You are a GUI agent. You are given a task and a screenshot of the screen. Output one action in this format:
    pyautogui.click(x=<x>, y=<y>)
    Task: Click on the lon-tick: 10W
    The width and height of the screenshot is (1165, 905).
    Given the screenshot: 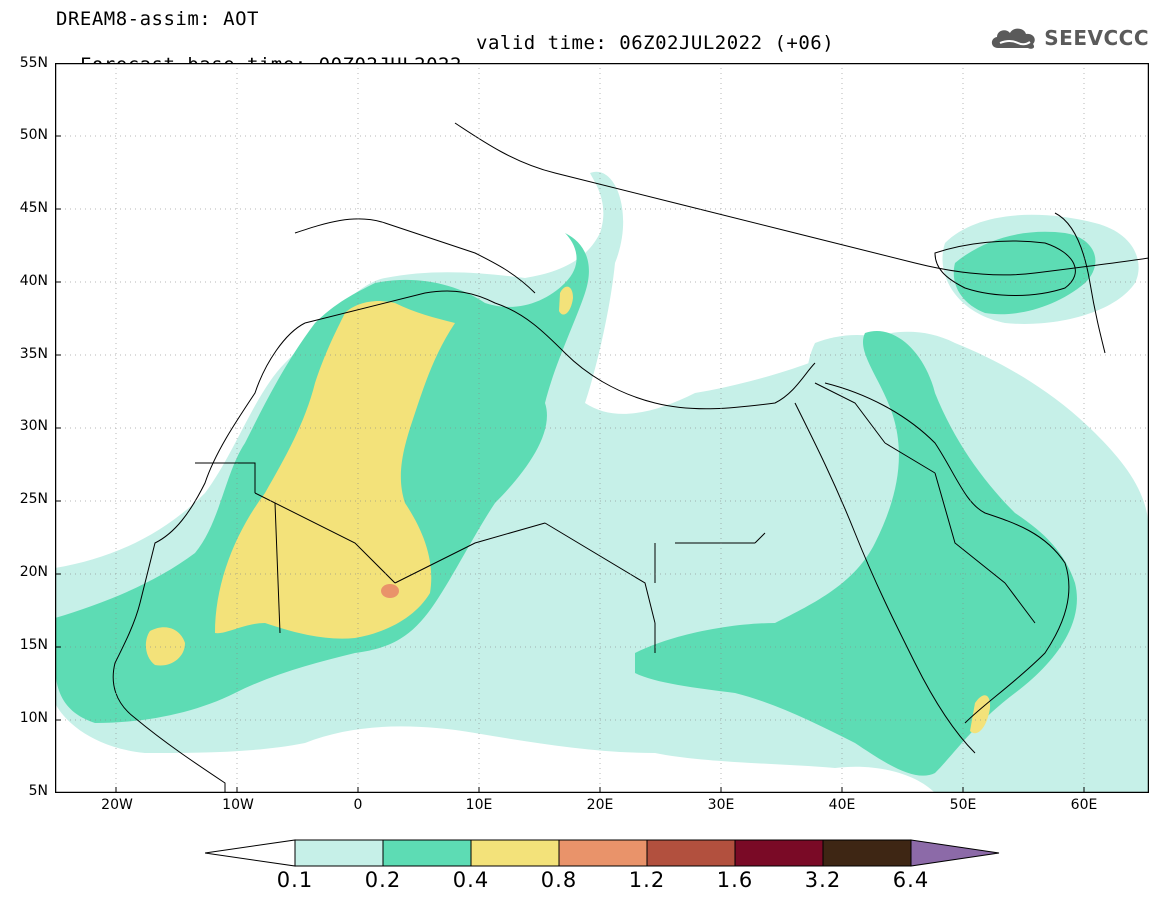 What is the action you would take?
    pyautogui.click(x=238, y=805)
    